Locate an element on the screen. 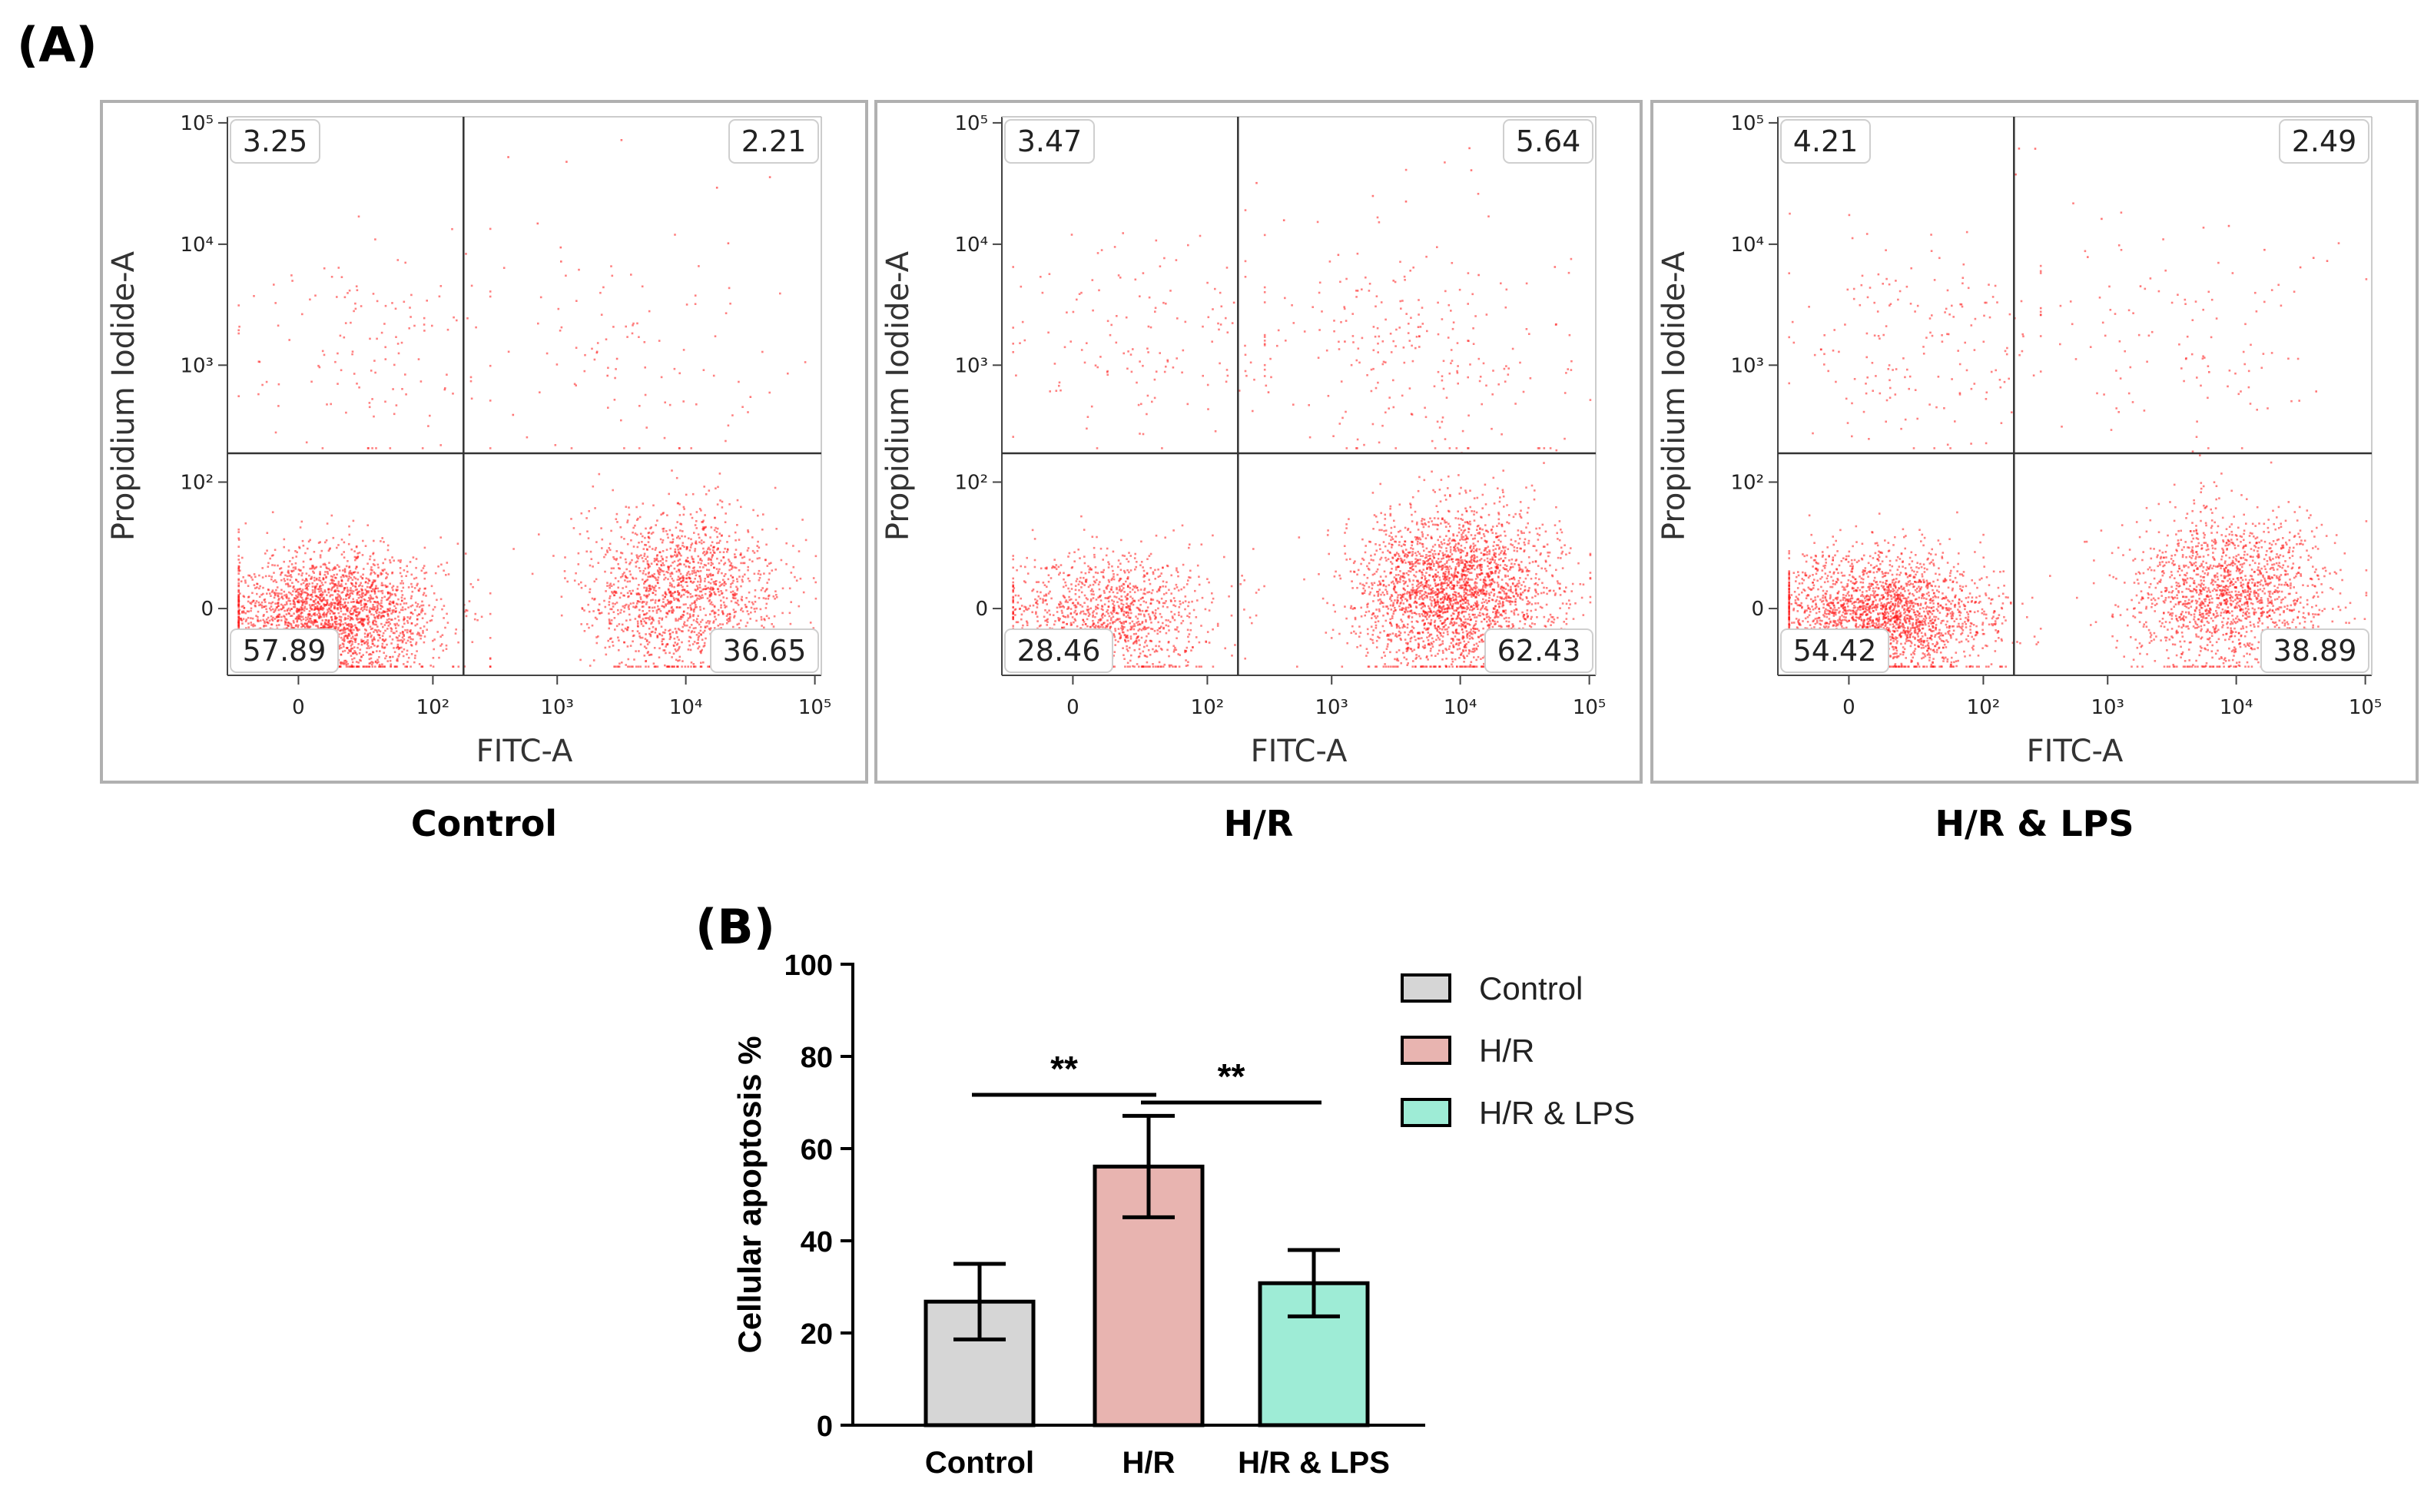 This screenshot has width=2434, height=1512. bar-category-label: H/R is located at coordinates (1149, 1463).